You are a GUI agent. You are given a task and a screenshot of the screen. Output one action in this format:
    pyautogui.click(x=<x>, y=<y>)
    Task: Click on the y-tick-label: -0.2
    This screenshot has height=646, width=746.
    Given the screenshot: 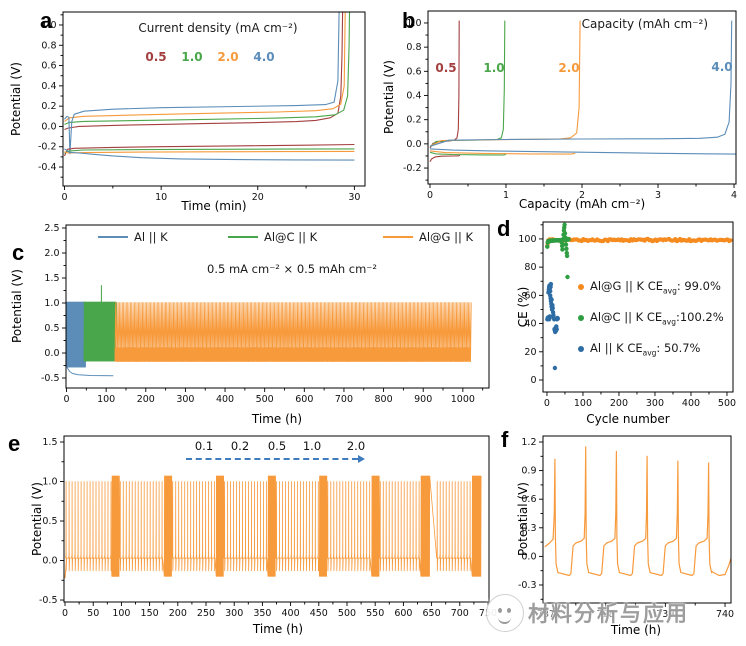 What is the action you would take?
    pyautogui.click(x=412, y=168)
    